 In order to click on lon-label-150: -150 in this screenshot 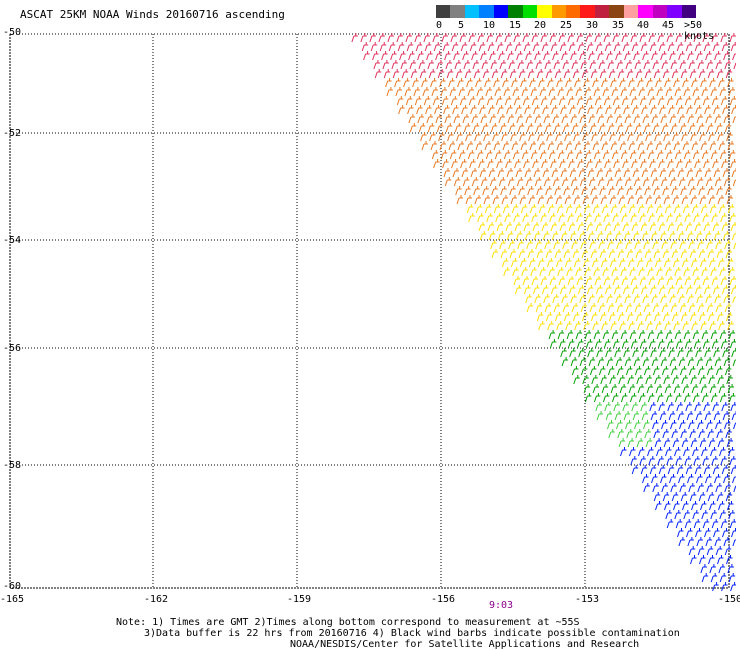, I will do `click(729, 599)`.